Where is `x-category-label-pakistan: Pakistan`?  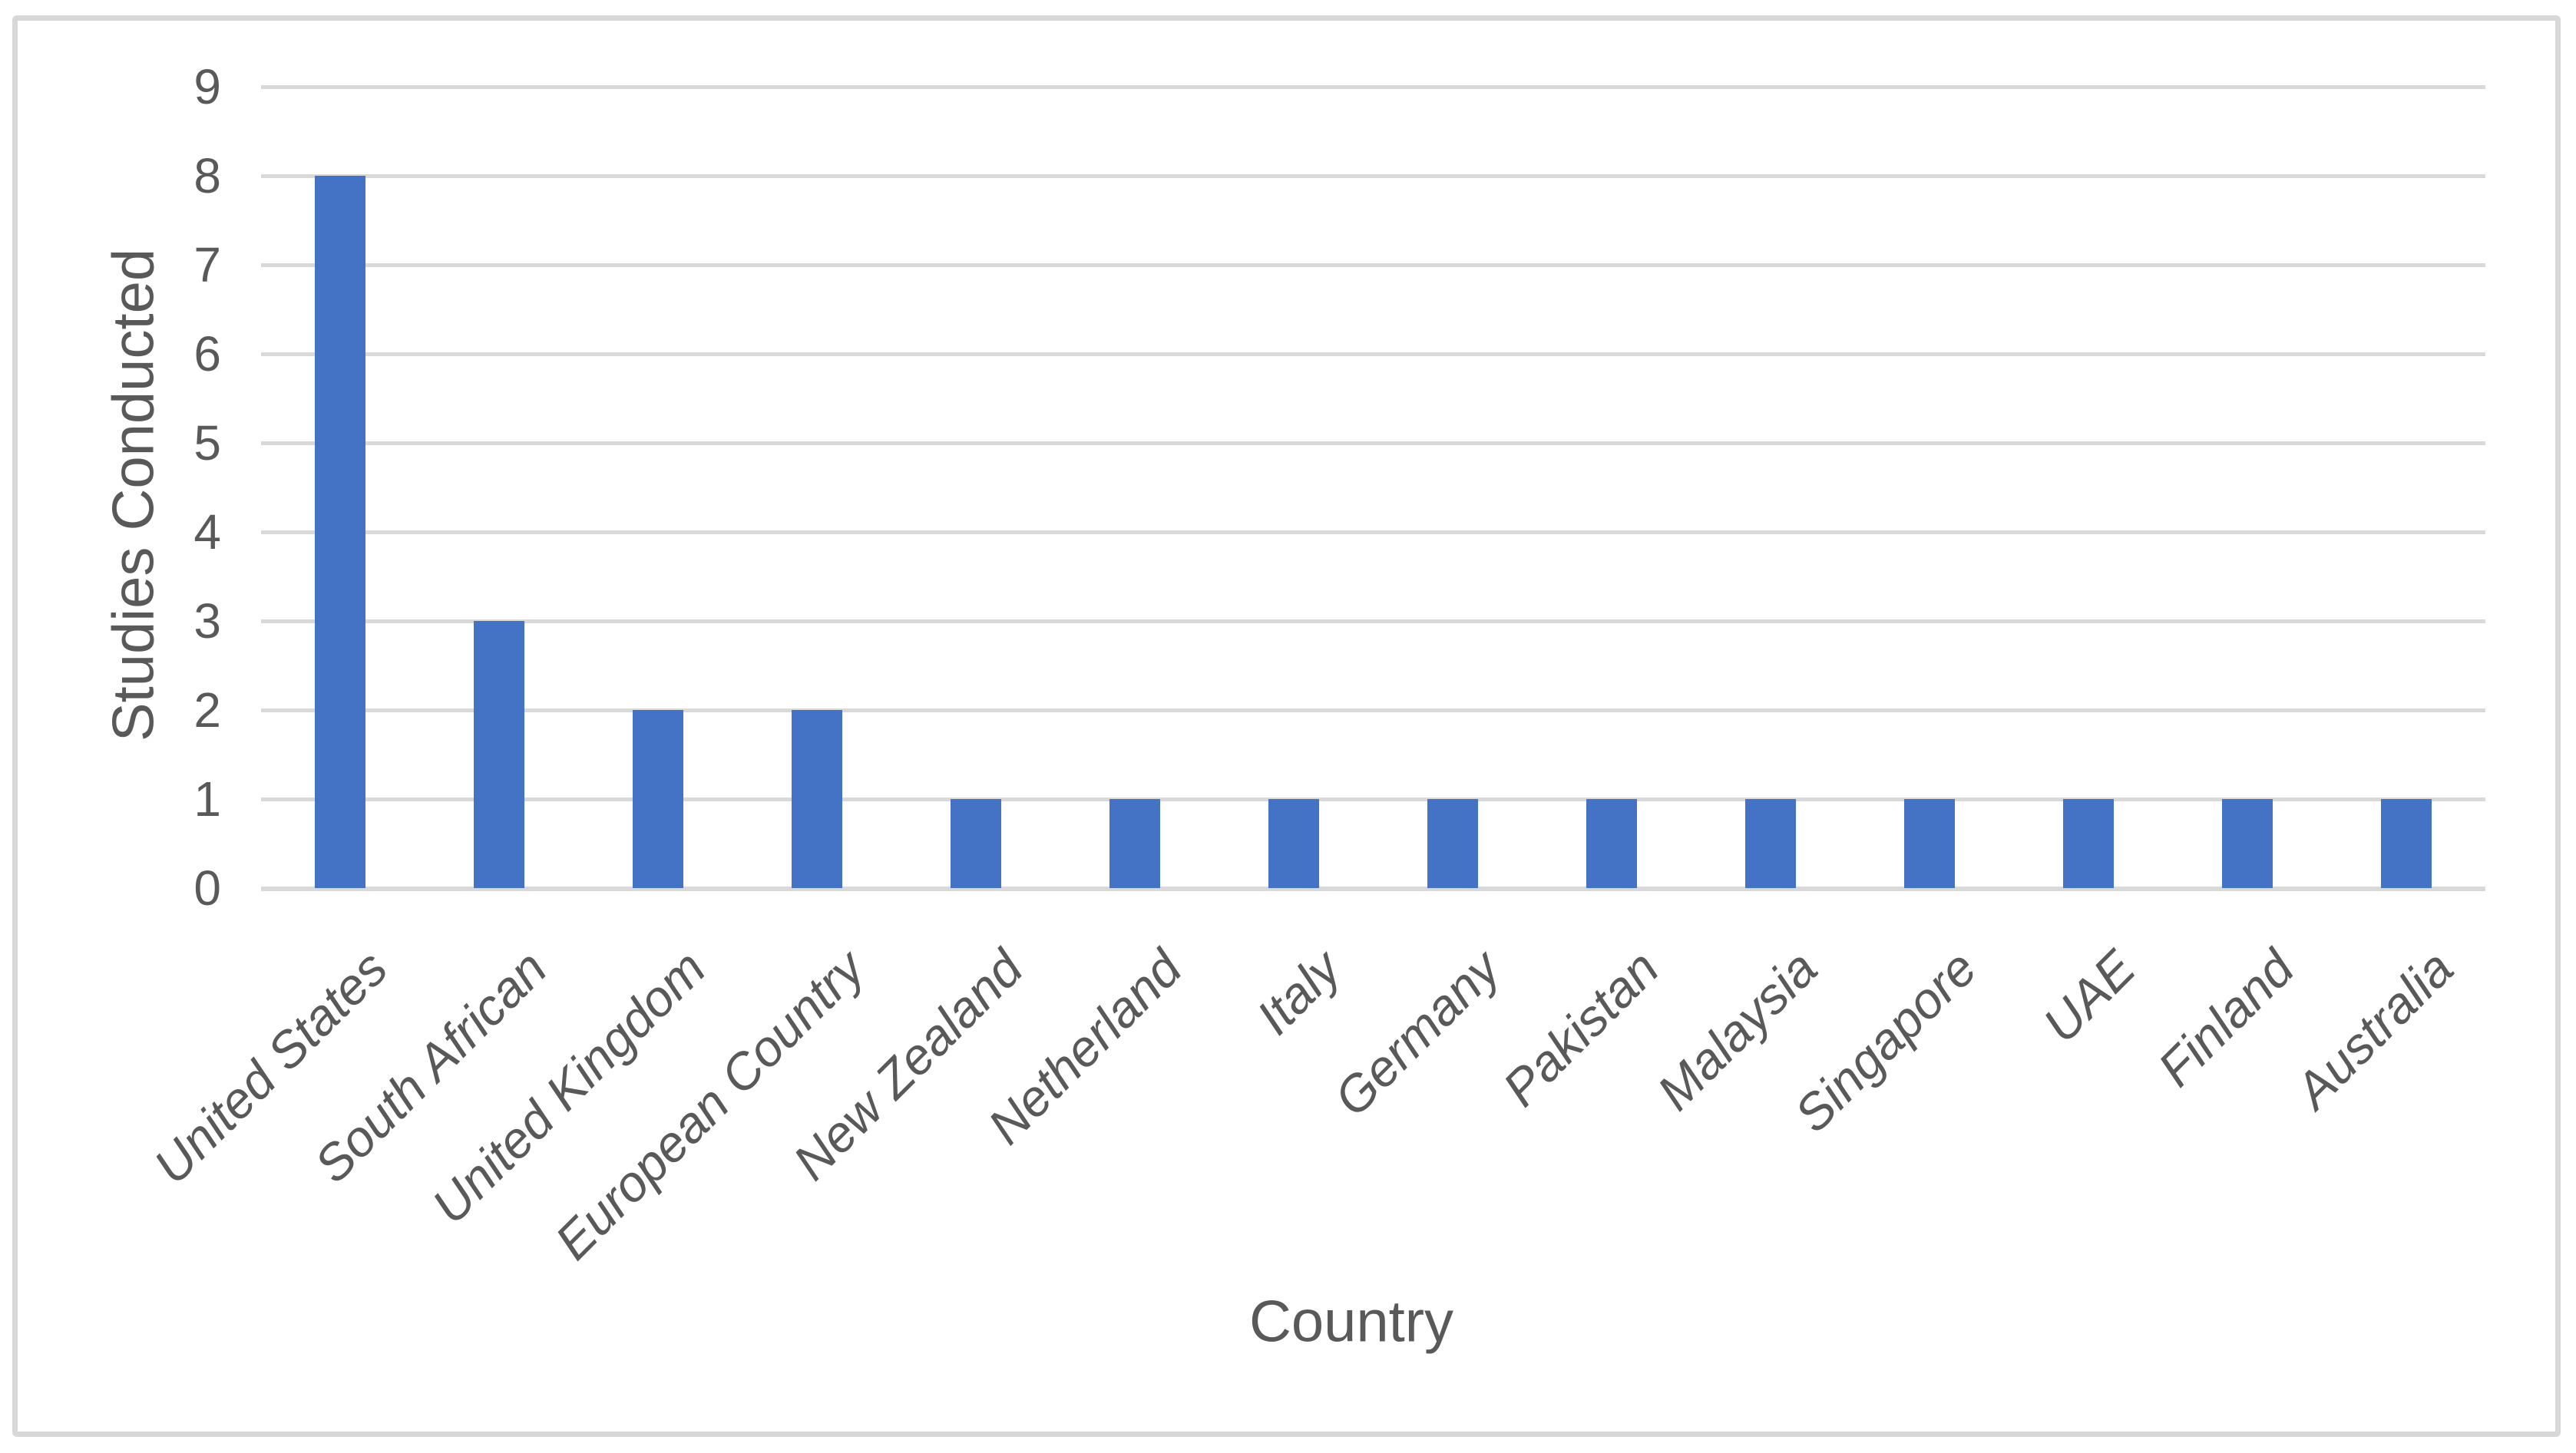 x-category-label-pakistan: Pakistan is located at coordinates (1580, 1028).